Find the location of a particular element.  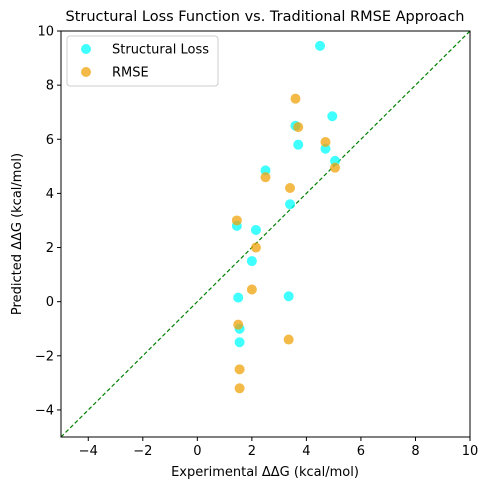

y-tick-label: 8 is located at coordinates (50, 86).